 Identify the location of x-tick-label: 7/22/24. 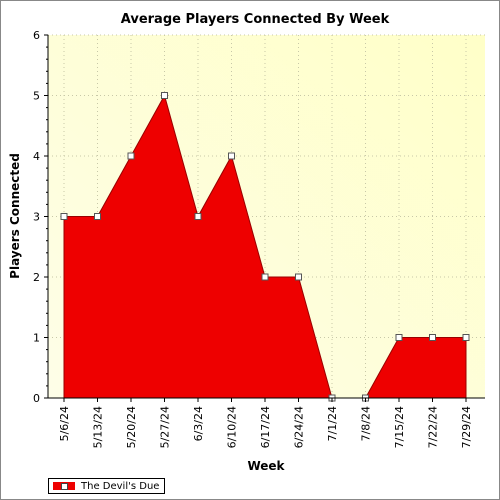
(433, 427).